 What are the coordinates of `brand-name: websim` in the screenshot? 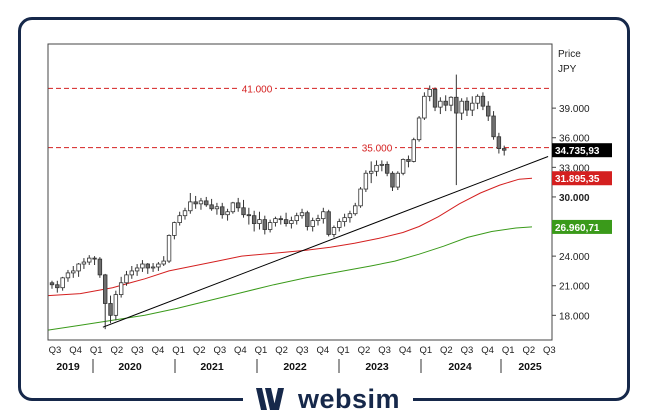 It's located at (349, 398).